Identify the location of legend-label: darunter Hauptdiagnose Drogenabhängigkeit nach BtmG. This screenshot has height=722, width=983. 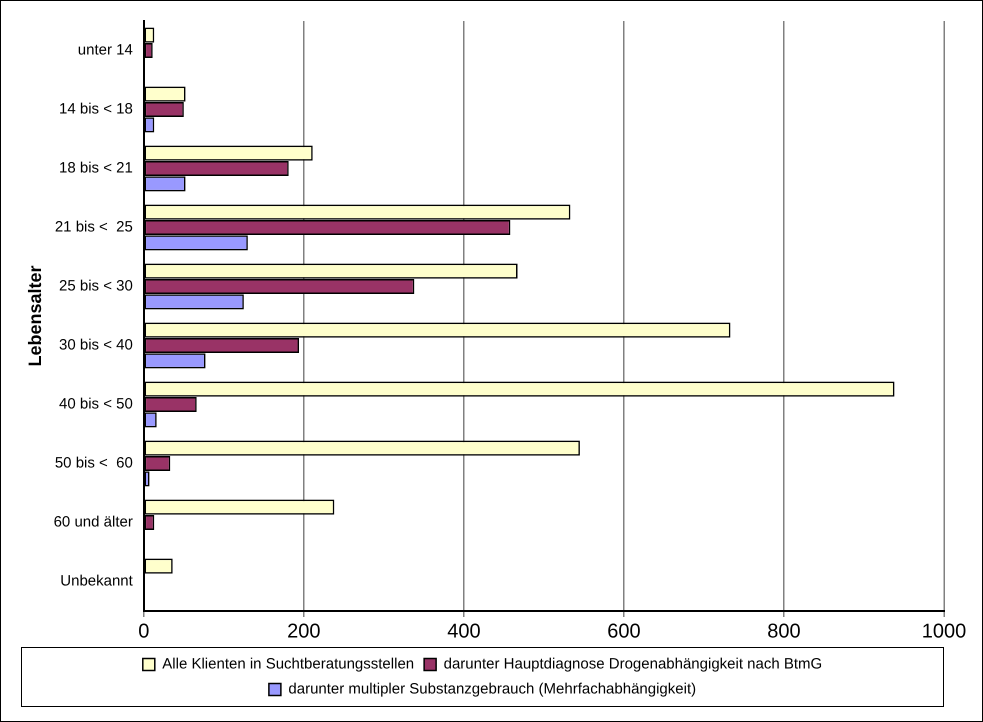
(633, 664).